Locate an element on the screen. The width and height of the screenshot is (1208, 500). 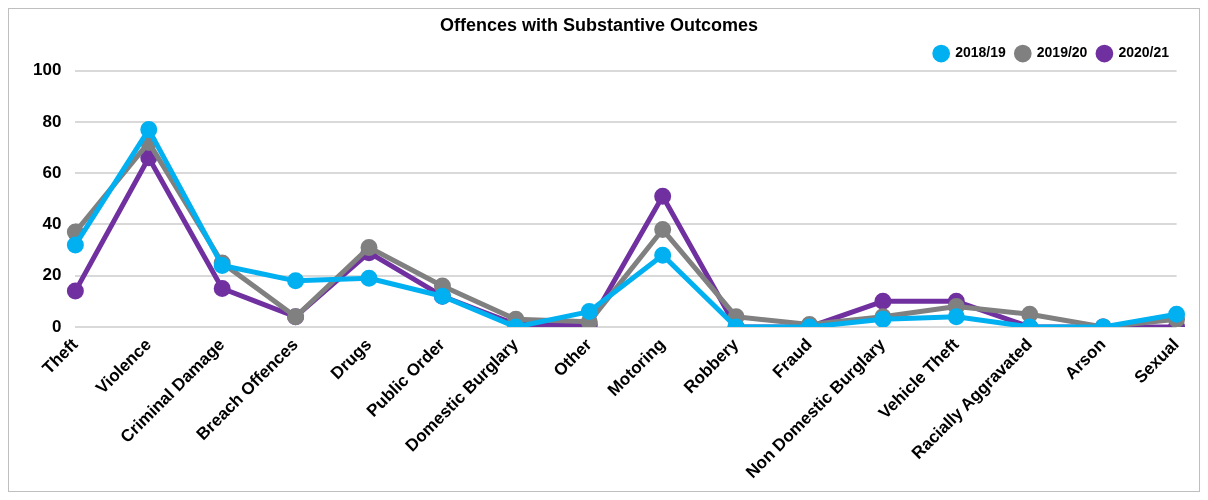
legend-label: 2019/20 is located at coordinates (1062, 52).